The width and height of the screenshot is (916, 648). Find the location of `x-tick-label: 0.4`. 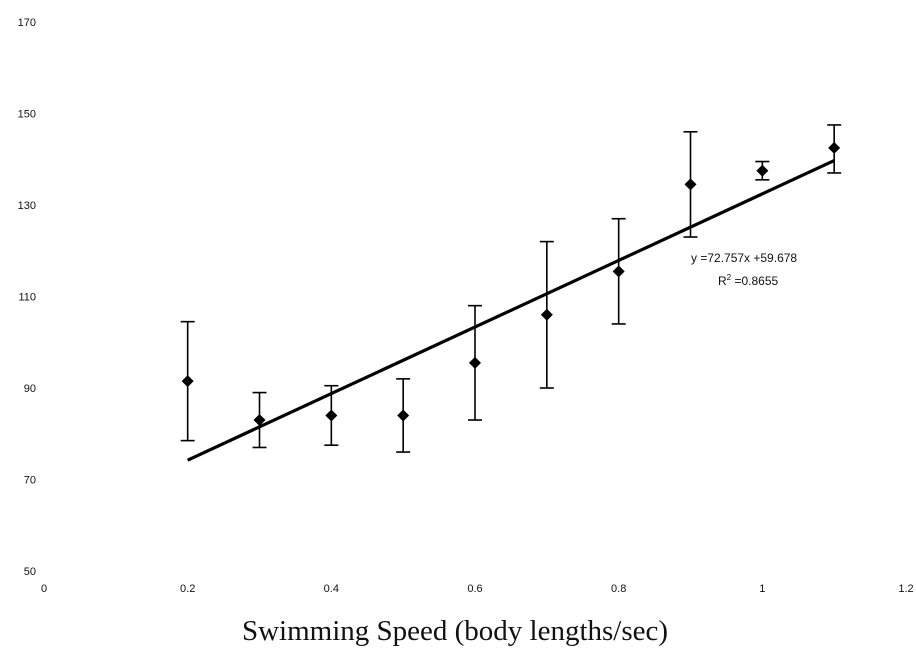

x-tick-label: 0.4 is located at coordinates (331, 589).